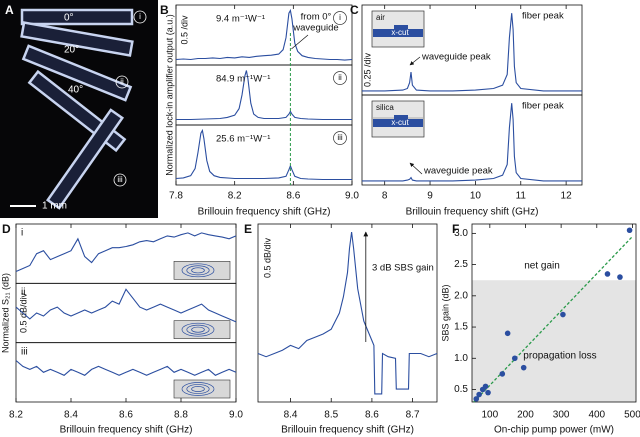  Describe the element at coordinates (9, 10) in the screenshot. I see `panel-label: A` at that location.